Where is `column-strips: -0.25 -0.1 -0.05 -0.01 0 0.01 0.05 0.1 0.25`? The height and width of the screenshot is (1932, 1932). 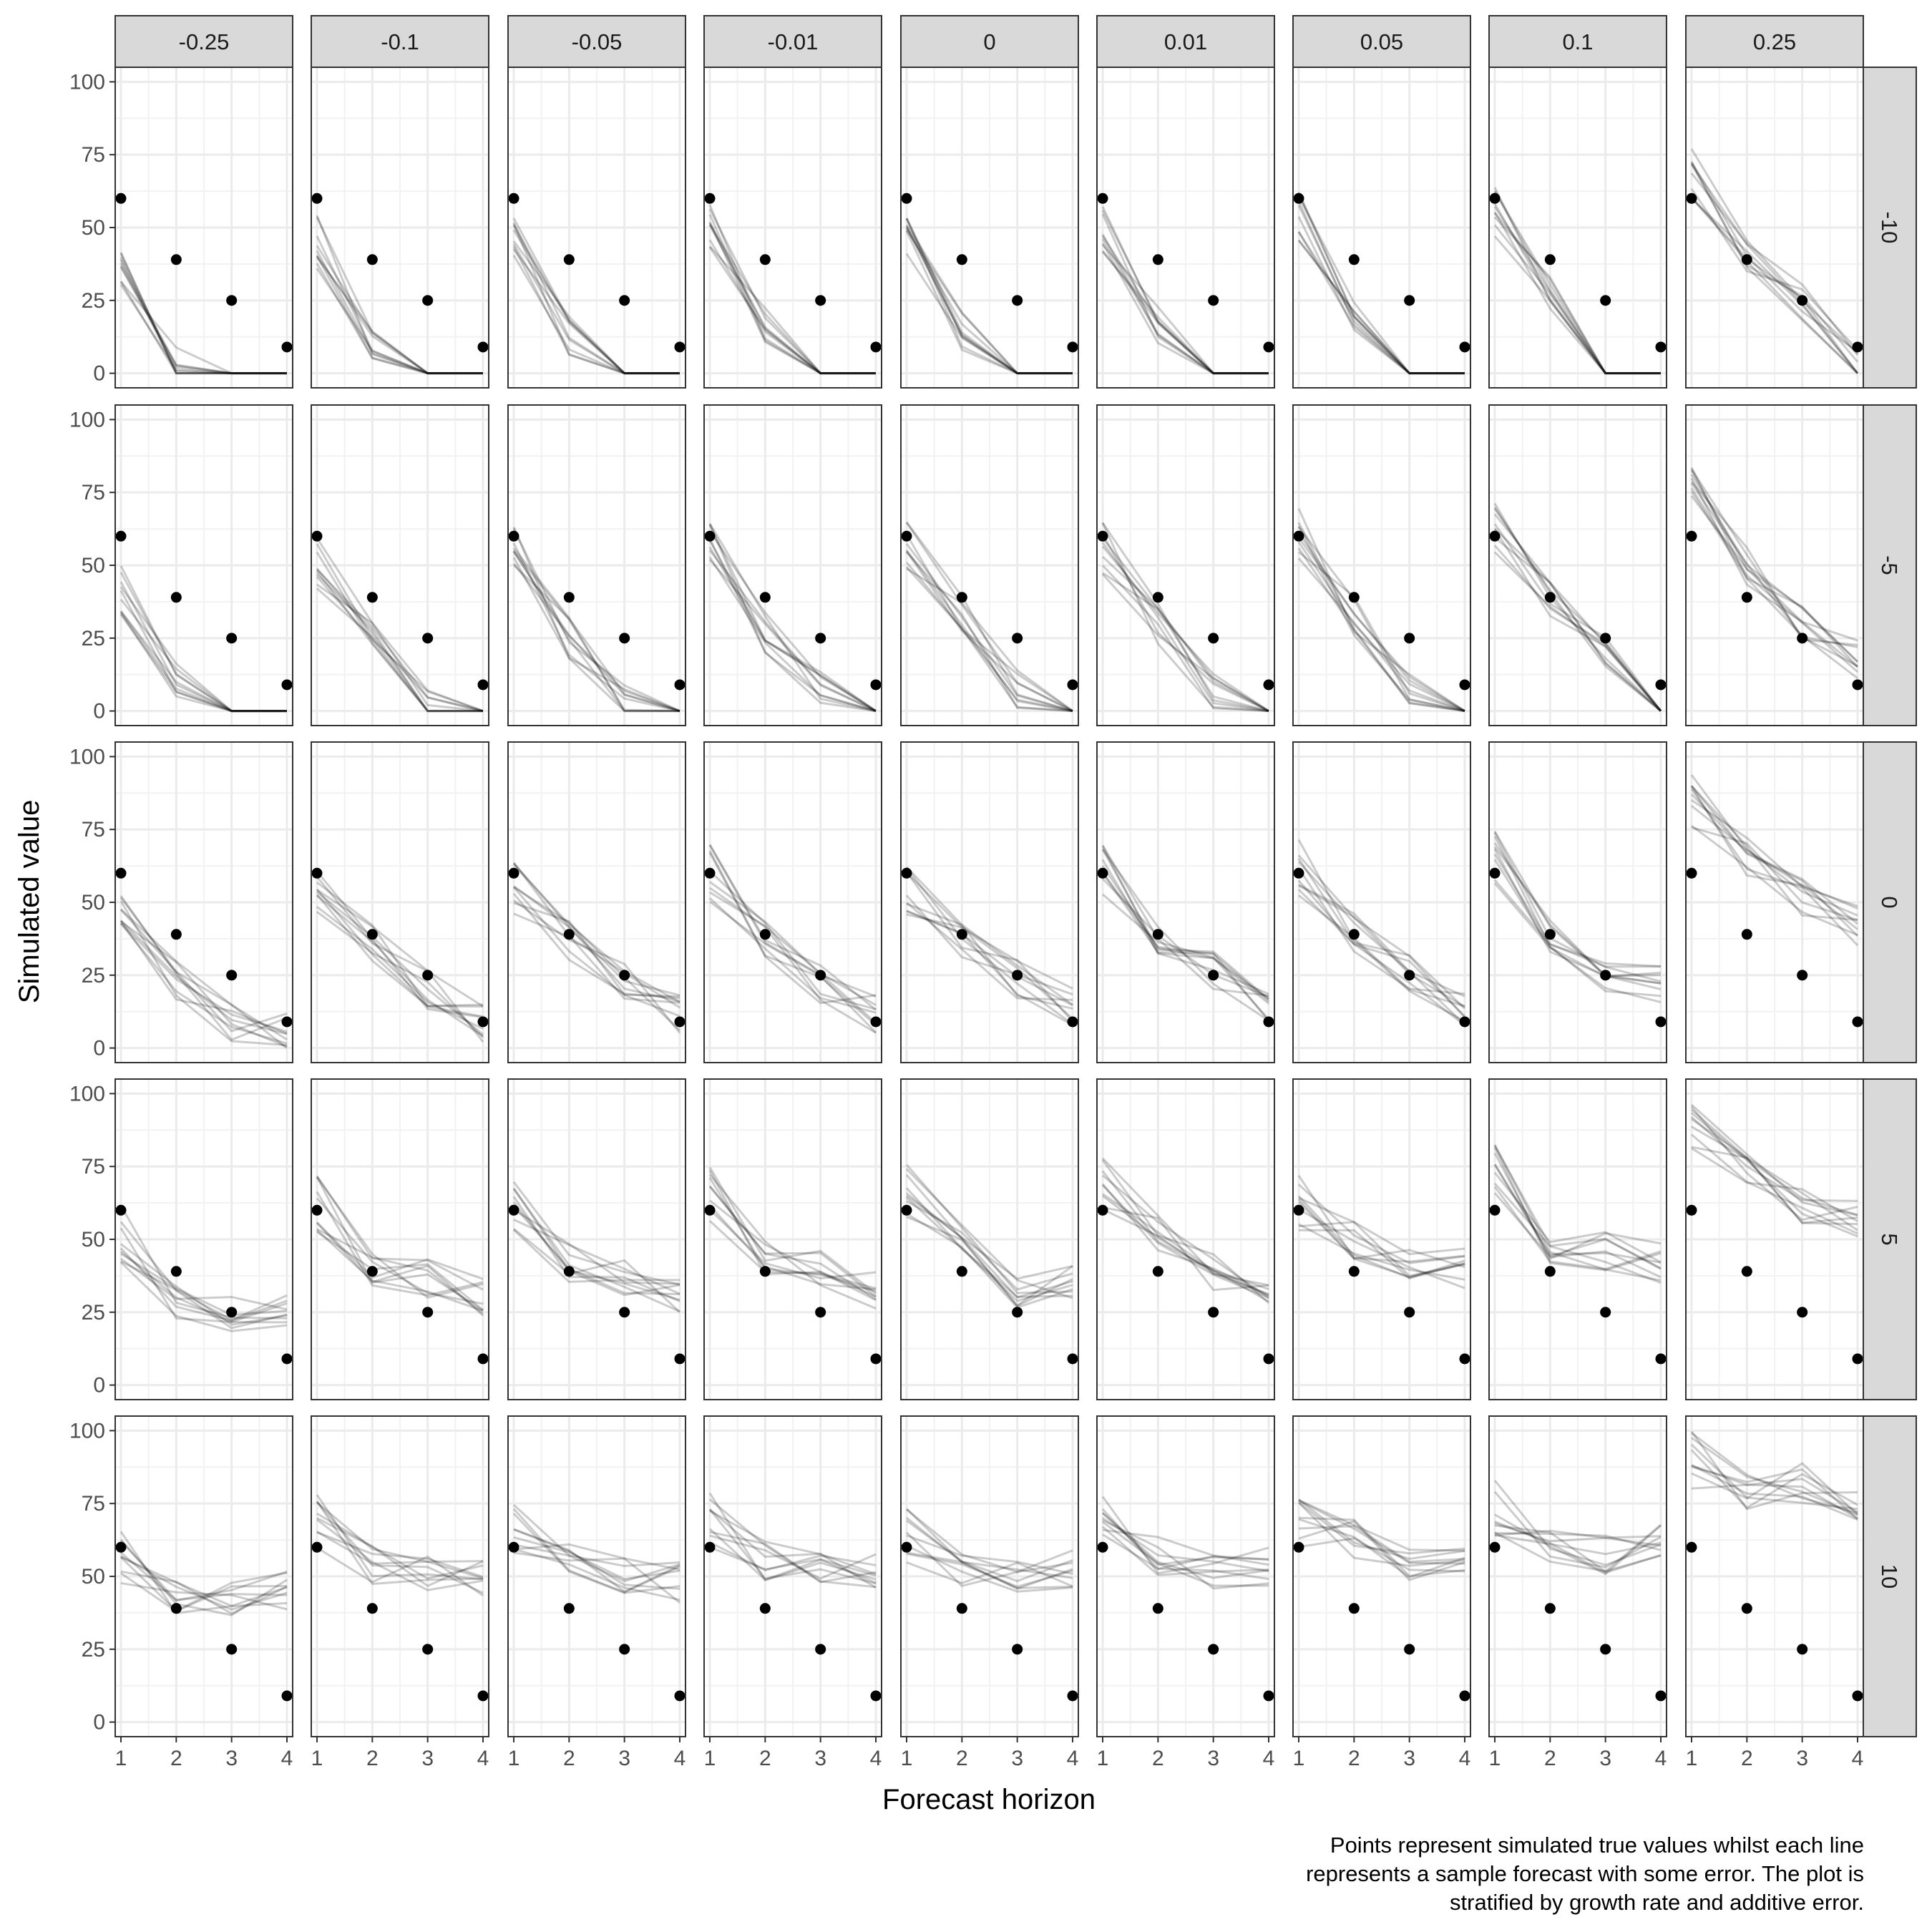 column-strips: -0.25 -0.1 -0.05 -0.01 0 0.01 0.05 0.1 0.25 is located at coordinates (989, 41).